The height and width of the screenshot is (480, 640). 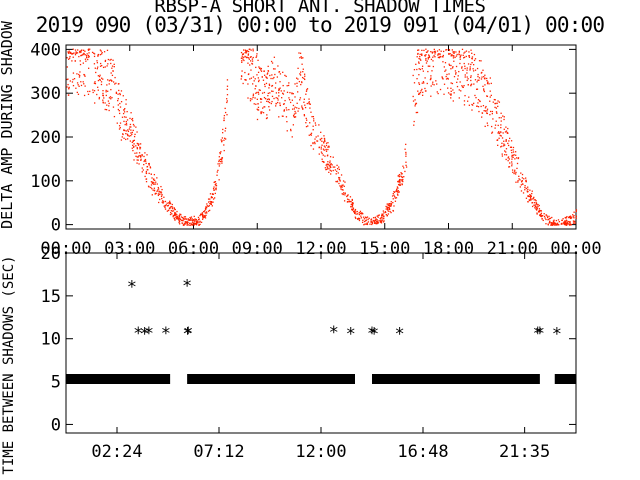 What do you see at coordinates (271, 379) in the screenshot?
I see `baseline-star-band` at bounding box center [271, 379].